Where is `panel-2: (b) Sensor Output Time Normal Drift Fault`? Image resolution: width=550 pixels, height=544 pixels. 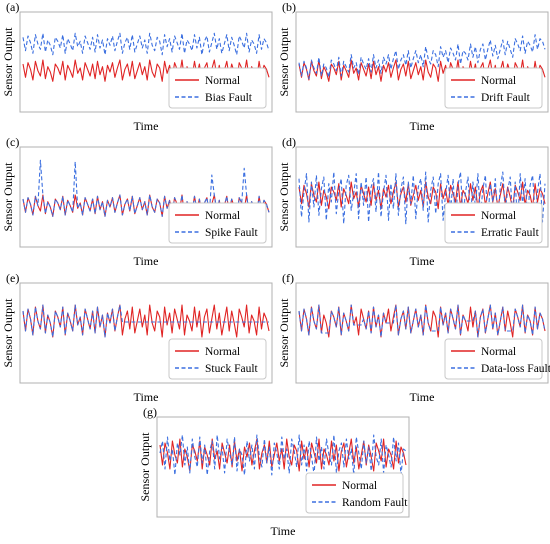
panel-2: (b) Sensor Output Time Normal Drift Fault is located at coordinates (413, 66).